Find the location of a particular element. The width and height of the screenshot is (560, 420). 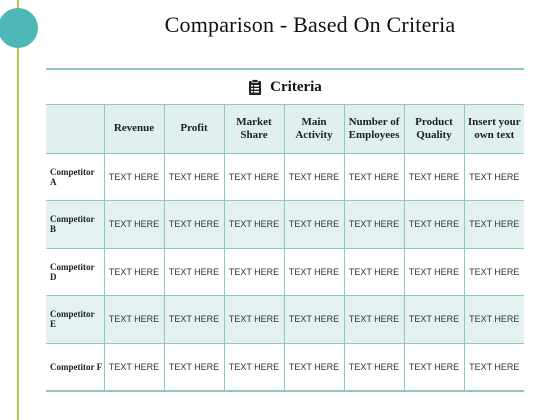

row-label: Competitor B is located at coordinates (75, 224).